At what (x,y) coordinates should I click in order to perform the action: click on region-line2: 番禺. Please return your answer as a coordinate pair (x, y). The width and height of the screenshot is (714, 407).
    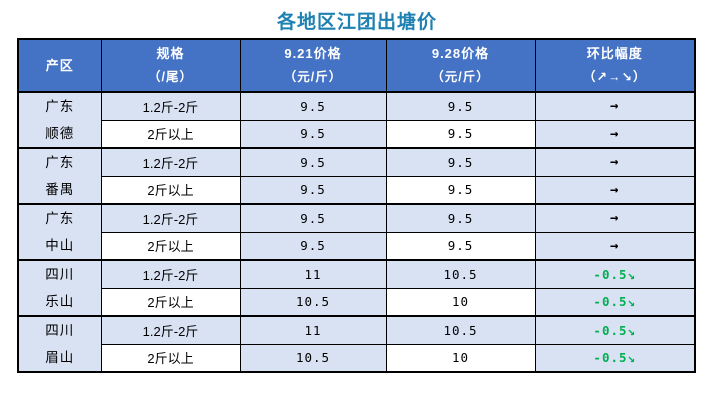
    Looking at the image, I should click on (60, 189).